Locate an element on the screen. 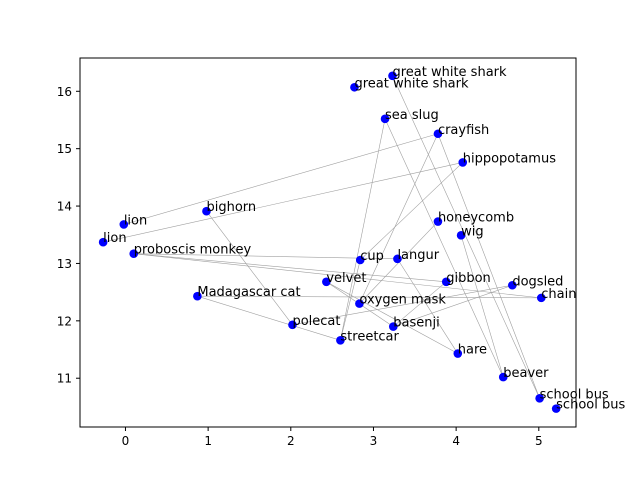 The height and width of the screenshot is (485, 640). point-label: sea slug is located at coordinates (412, 115).